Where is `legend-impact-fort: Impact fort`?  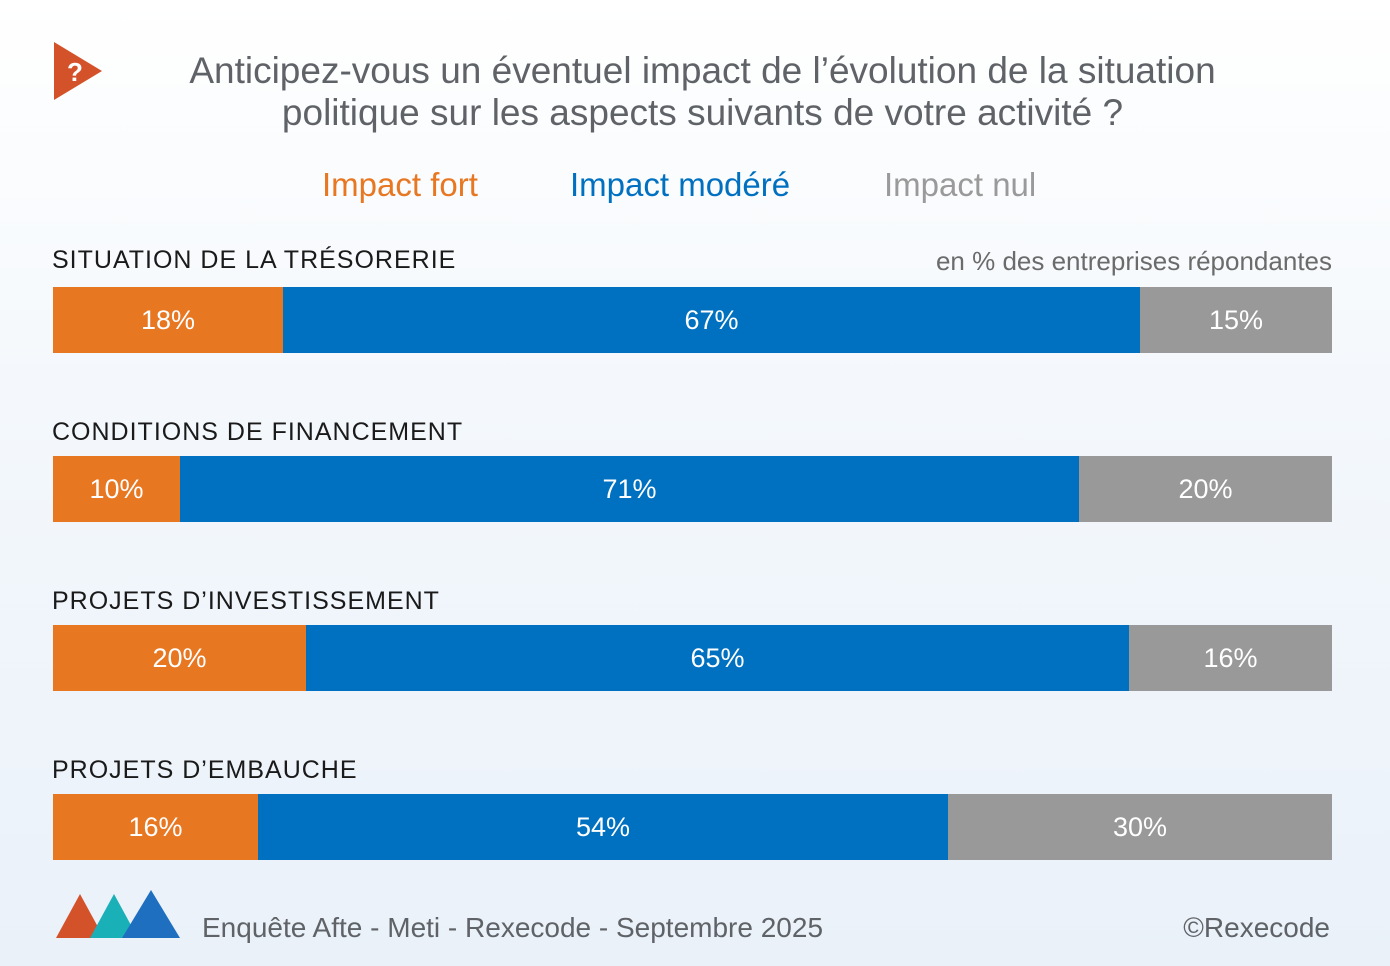 legend-impact-fort: Impact fort is located at coordinates (400, 184).